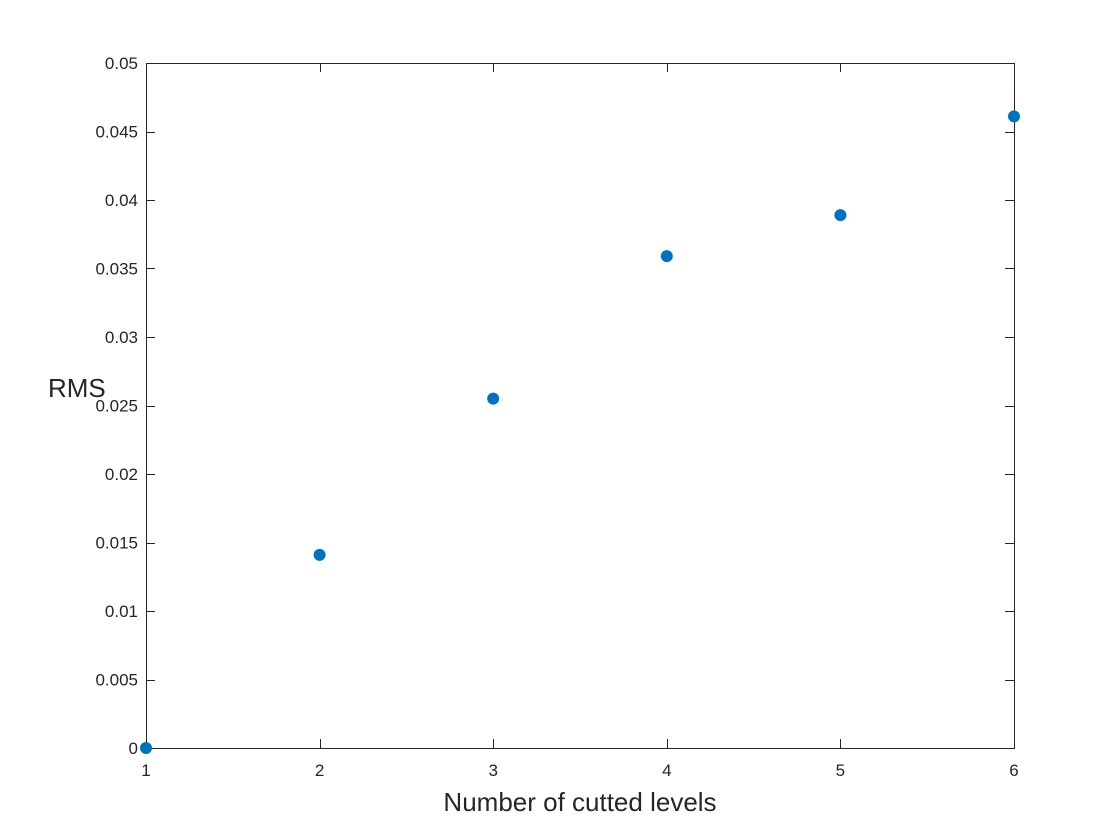  What do you see at coordinates (579, 802) in the screenshot?
I see `x-axis-label: Number of cutted levels` at bounding box center [579, 802].